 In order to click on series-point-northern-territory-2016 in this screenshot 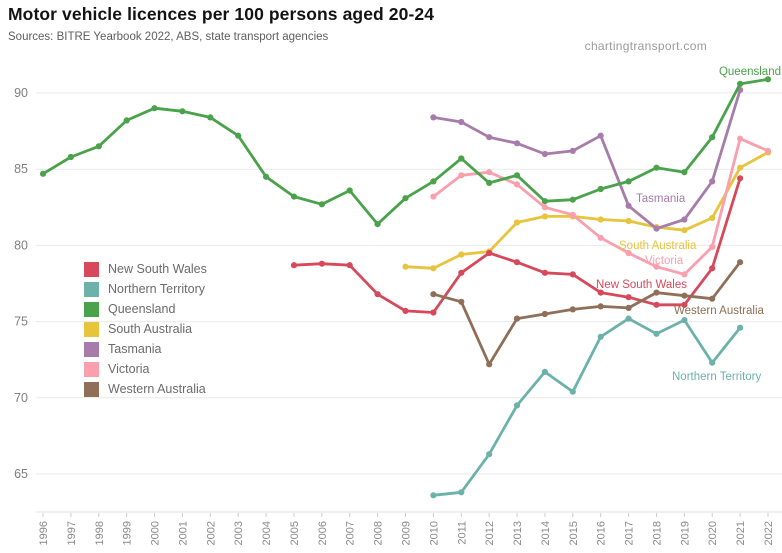, I will do `click(600, 336)`.